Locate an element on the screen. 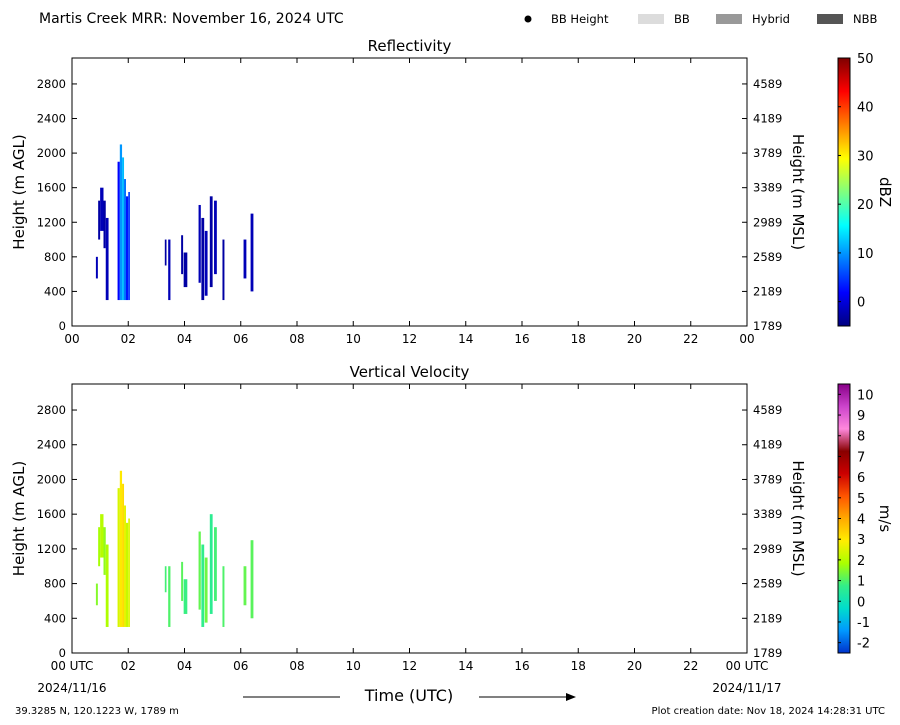 The height and width of the screenshot is (725, 900). velocity-x-tick-label: 14 is located at coordinates (465, 666).